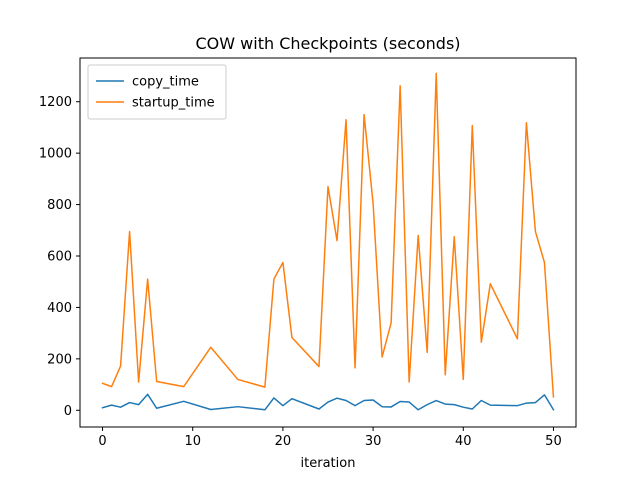 The width and height of the screenshot is (640, 480). What do you see at coordinates (165, 82) in the screenshot?
I see `legend-label-copy-time: copy_time` at bounding box center [165, 82].